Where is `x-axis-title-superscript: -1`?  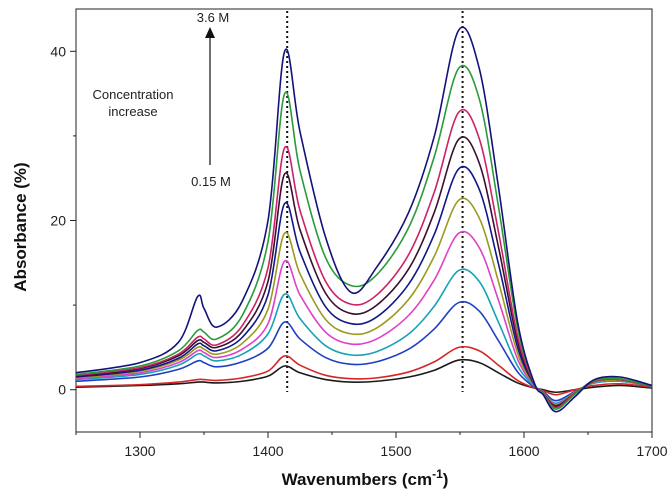 x-axis-title-superscript: -1 is located at coordinates (437, 474).